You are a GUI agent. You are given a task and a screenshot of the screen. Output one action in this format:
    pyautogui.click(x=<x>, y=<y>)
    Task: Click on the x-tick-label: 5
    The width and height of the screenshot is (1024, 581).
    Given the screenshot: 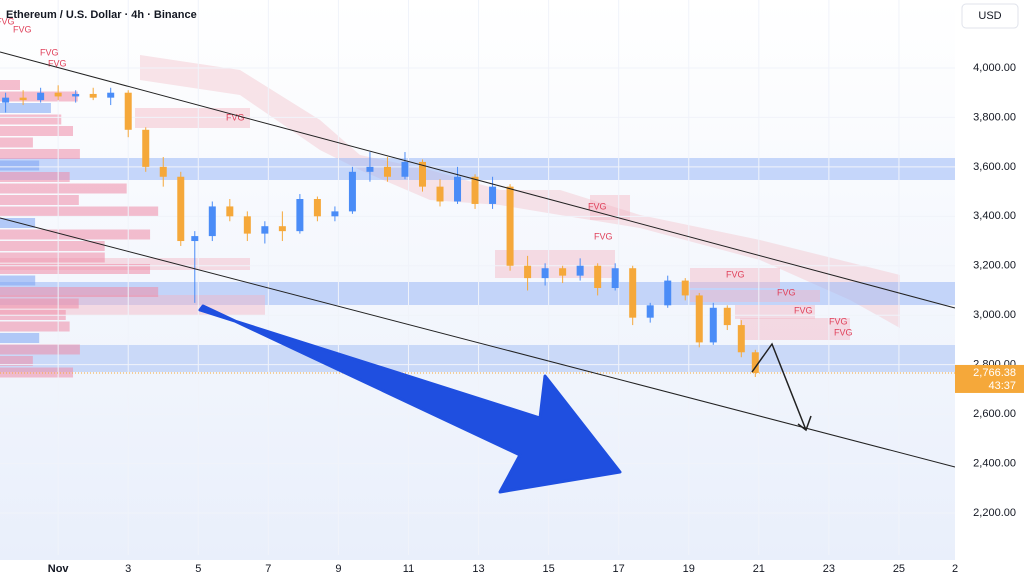 What is the action you would take?
    pyautogui.click(x=198, y=569)
    